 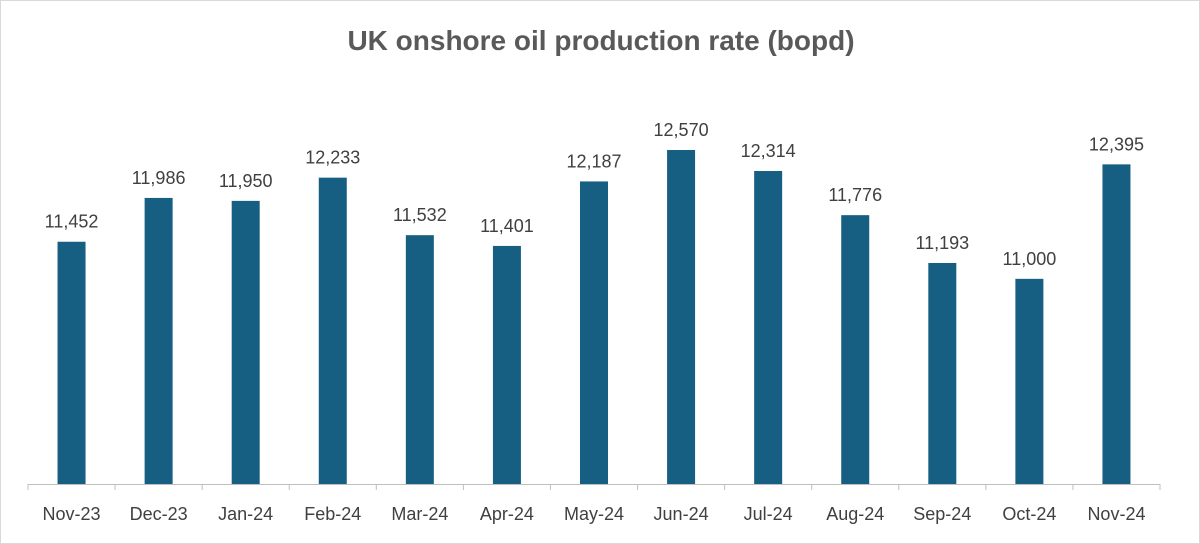 What do you see at coordinates (942, 243) in the screenshot?
I see `data-label: 11,193` at bounding box center [942, 243].